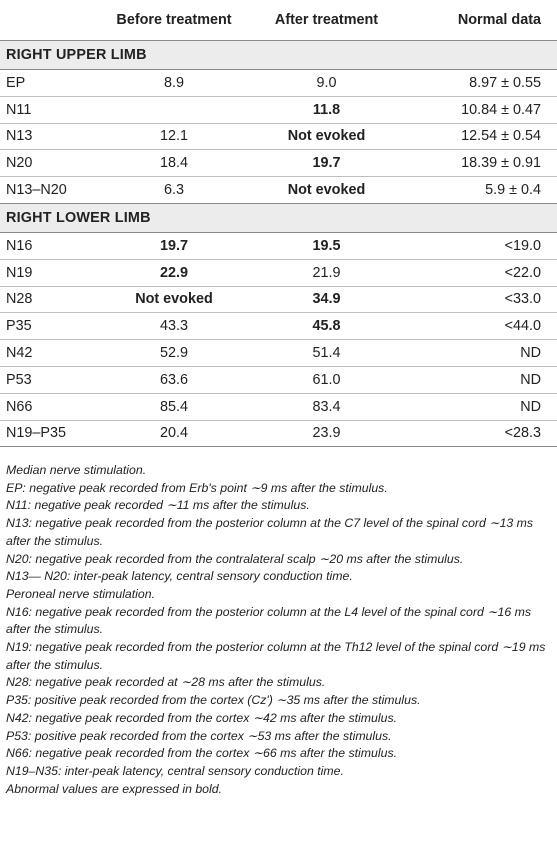 Image resolution: width=557 pixels, height=847 pixels. I want to click on after-value: 61.0, so click(326, 380).